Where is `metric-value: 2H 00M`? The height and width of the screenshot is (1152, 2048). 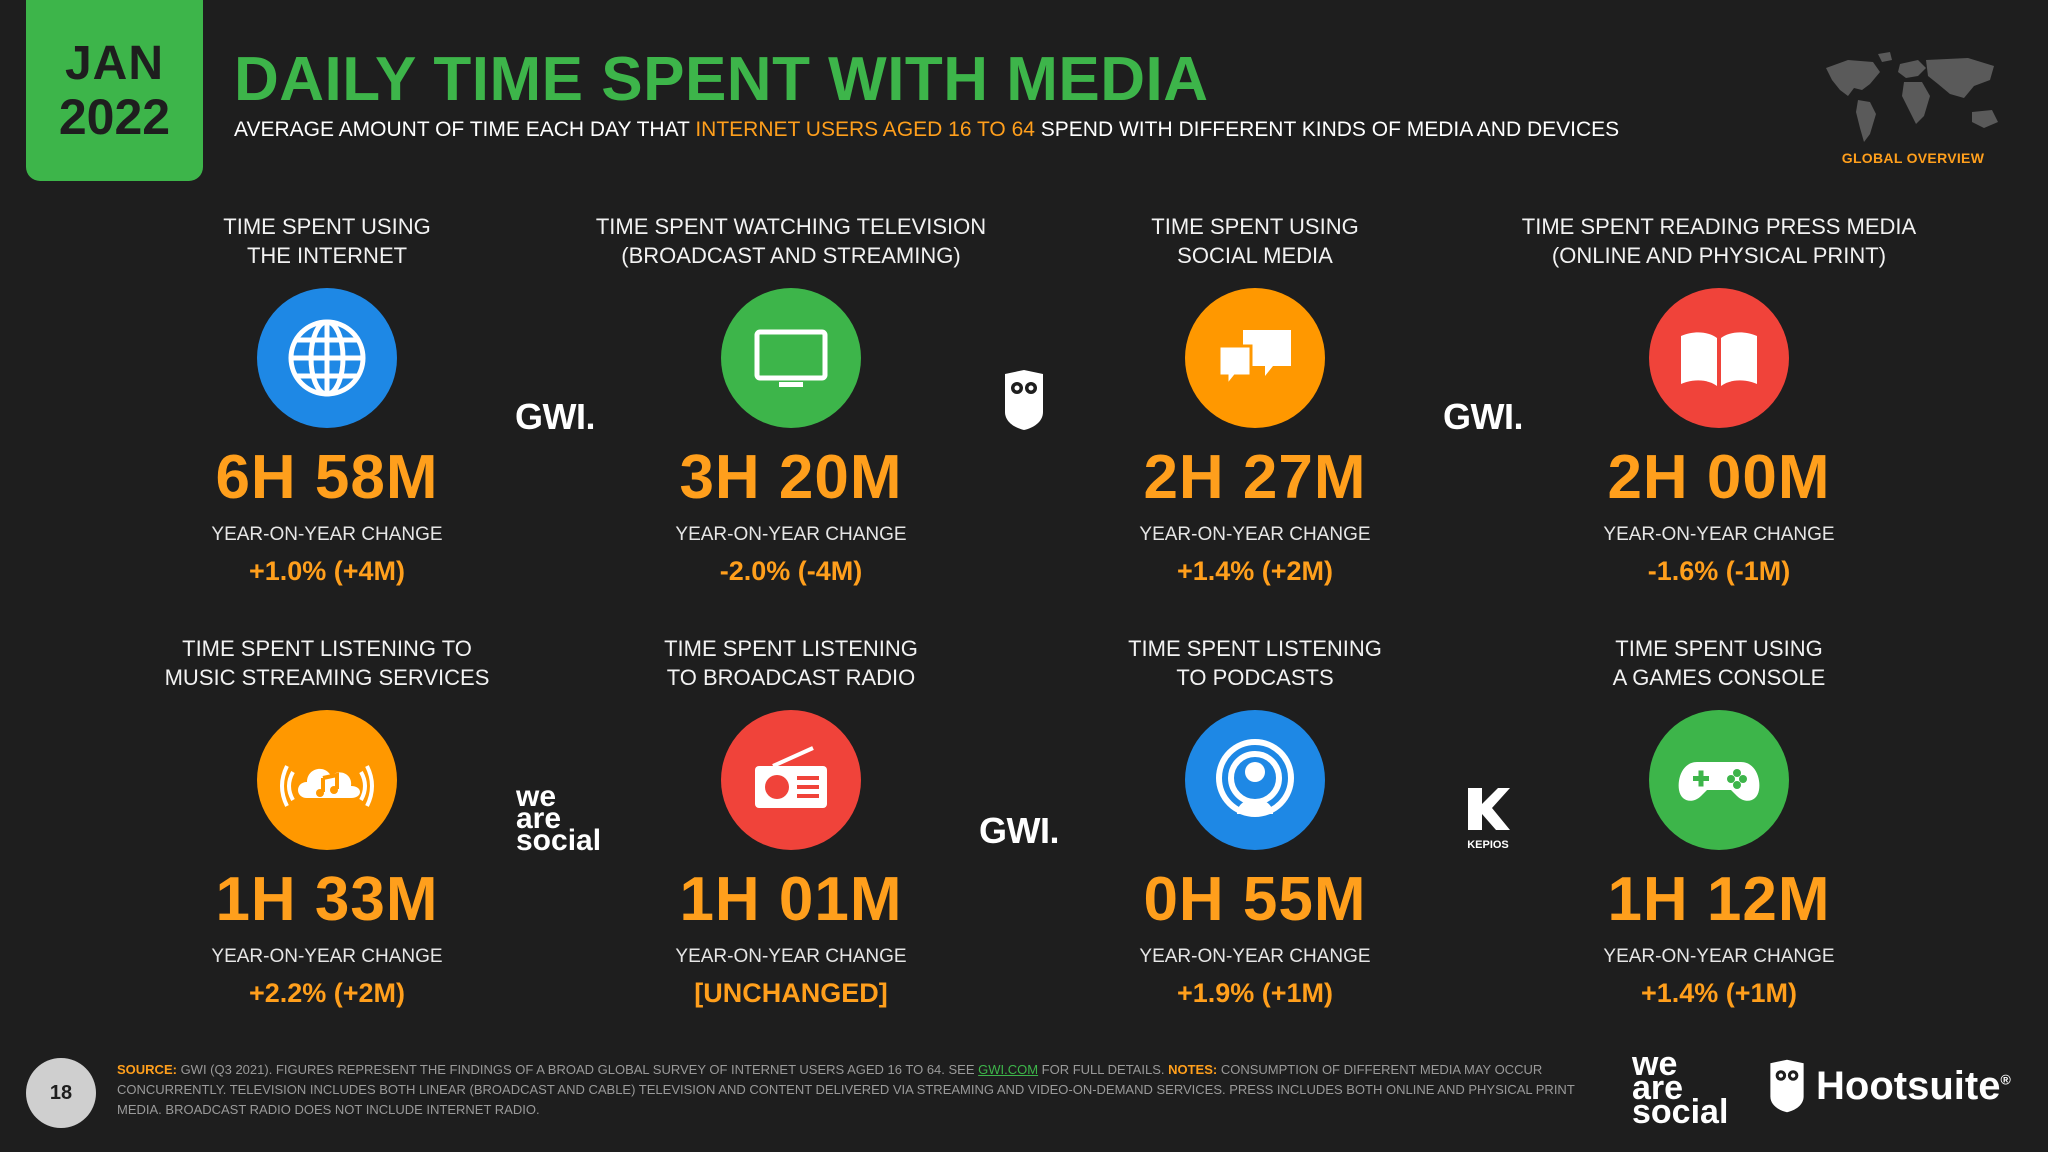
metric-value: 2H 00M is located at coordinates (1719, 477).